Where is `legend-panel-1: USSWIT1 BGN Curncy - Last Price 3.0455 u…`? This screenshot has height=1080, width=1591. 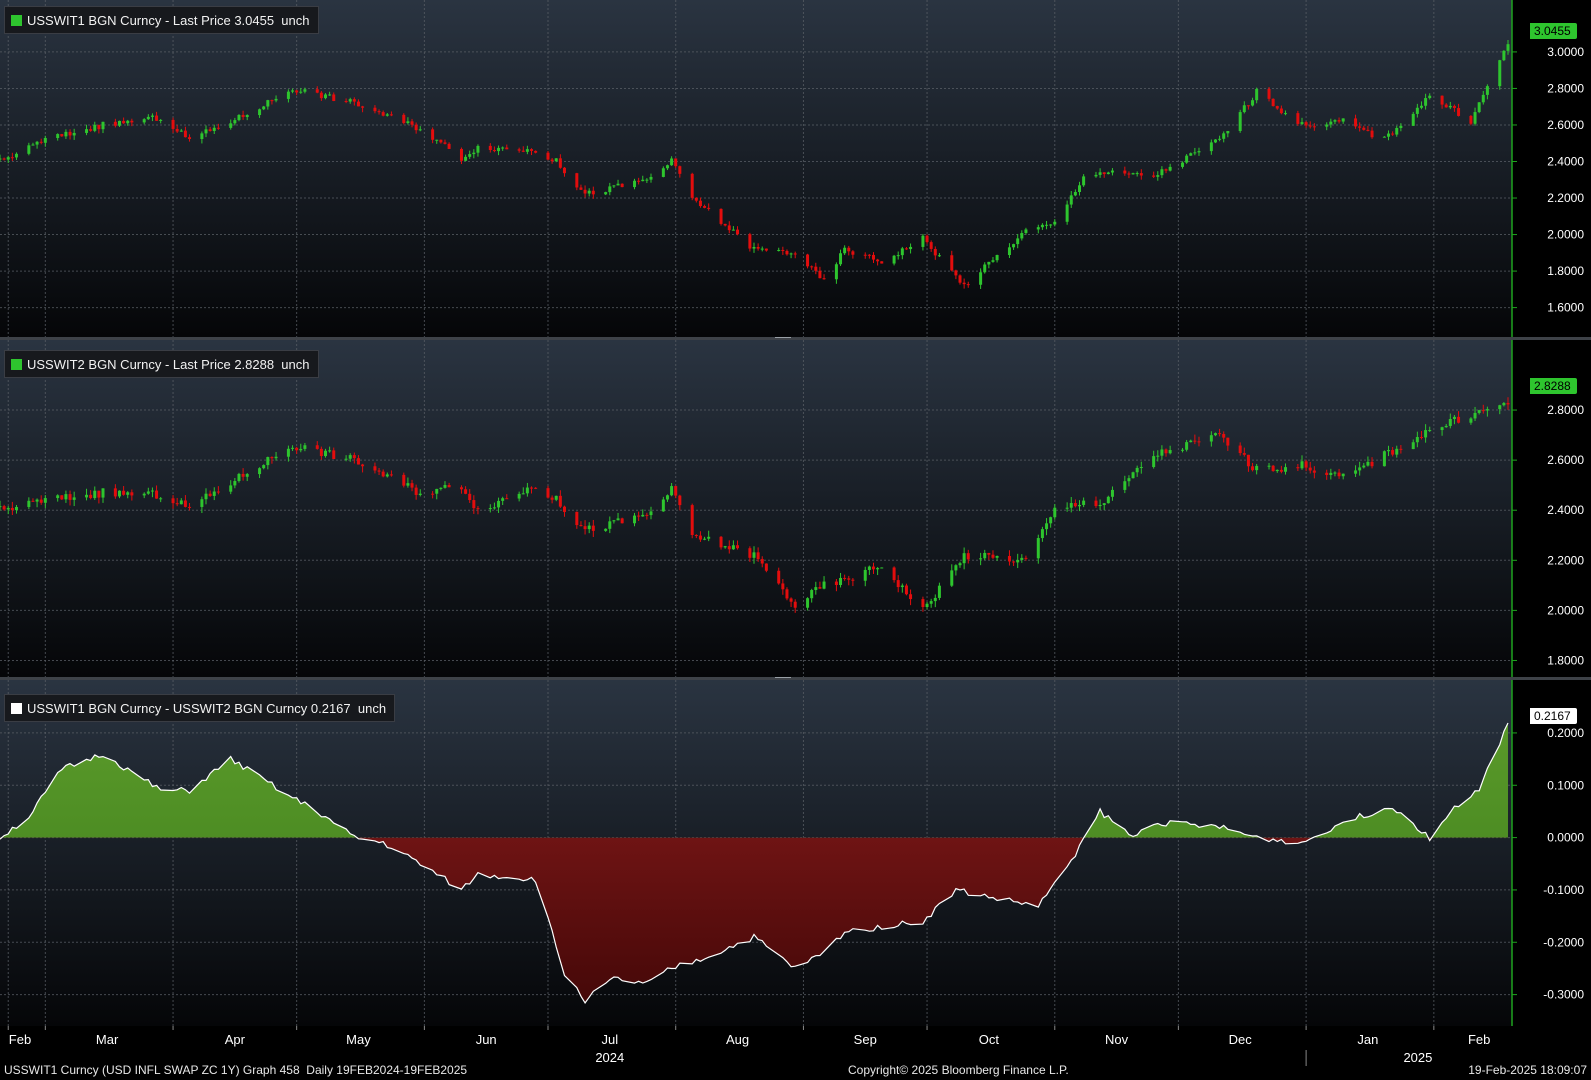
legend-panel-1: USSWIT1 BGN Curncy - Last Price 3.0455 u… is located at coordinates (161, 20).